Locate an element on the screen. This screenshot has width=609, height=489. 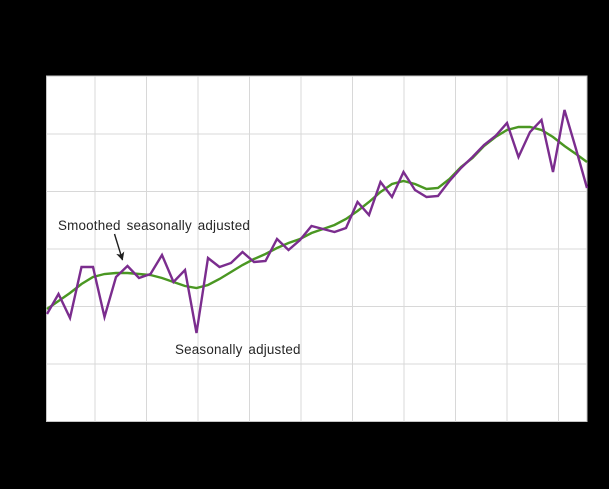
annotation-arrow is located at coordinates (119, 247).